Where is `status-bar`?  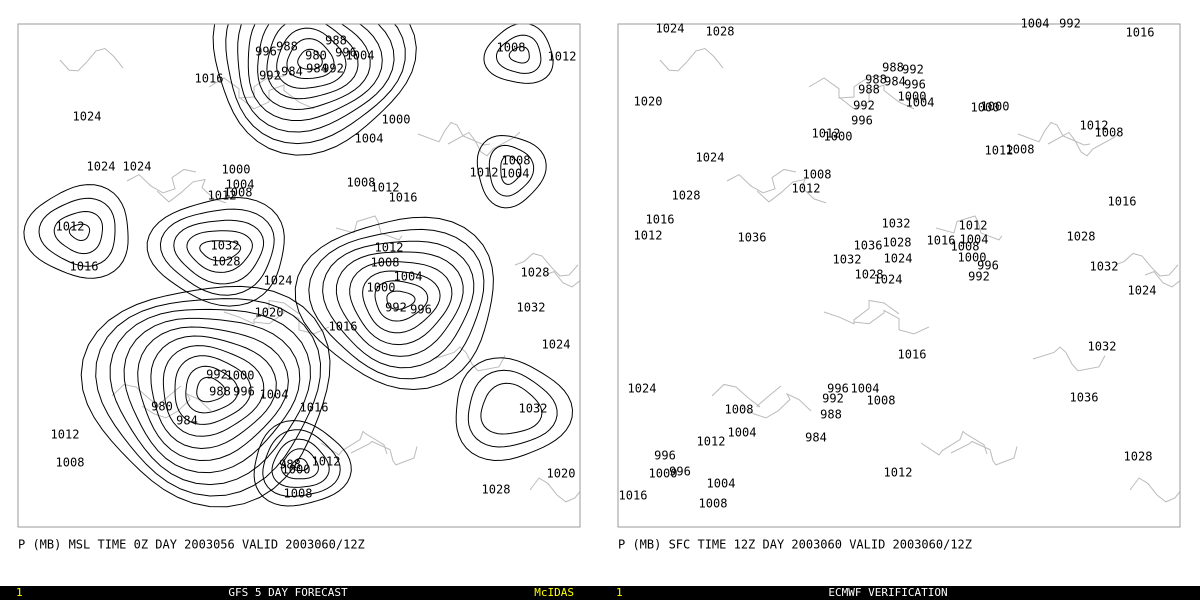
status-bar is located at coordinates (600, 593).